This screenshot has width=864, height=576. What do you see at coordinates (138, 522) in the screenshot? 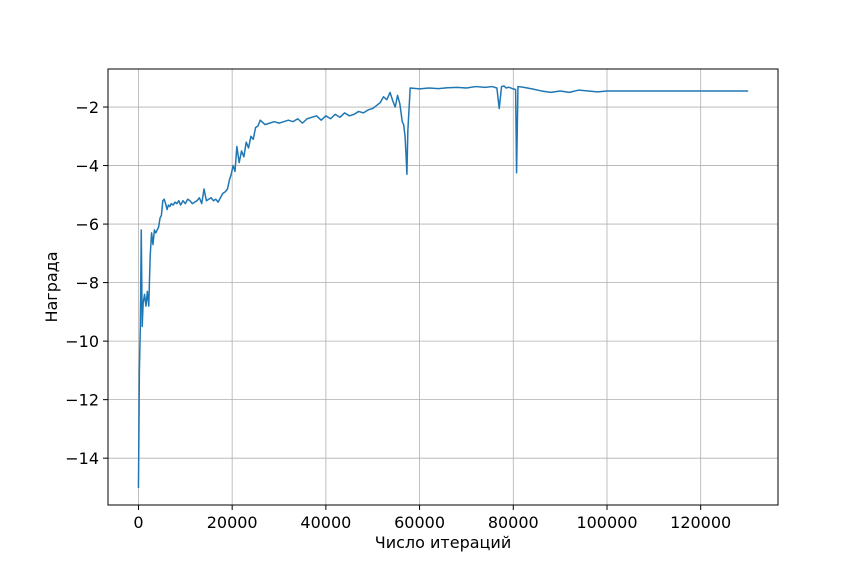
I see `x-tick-label: 0` at bounding box center [138, 522].